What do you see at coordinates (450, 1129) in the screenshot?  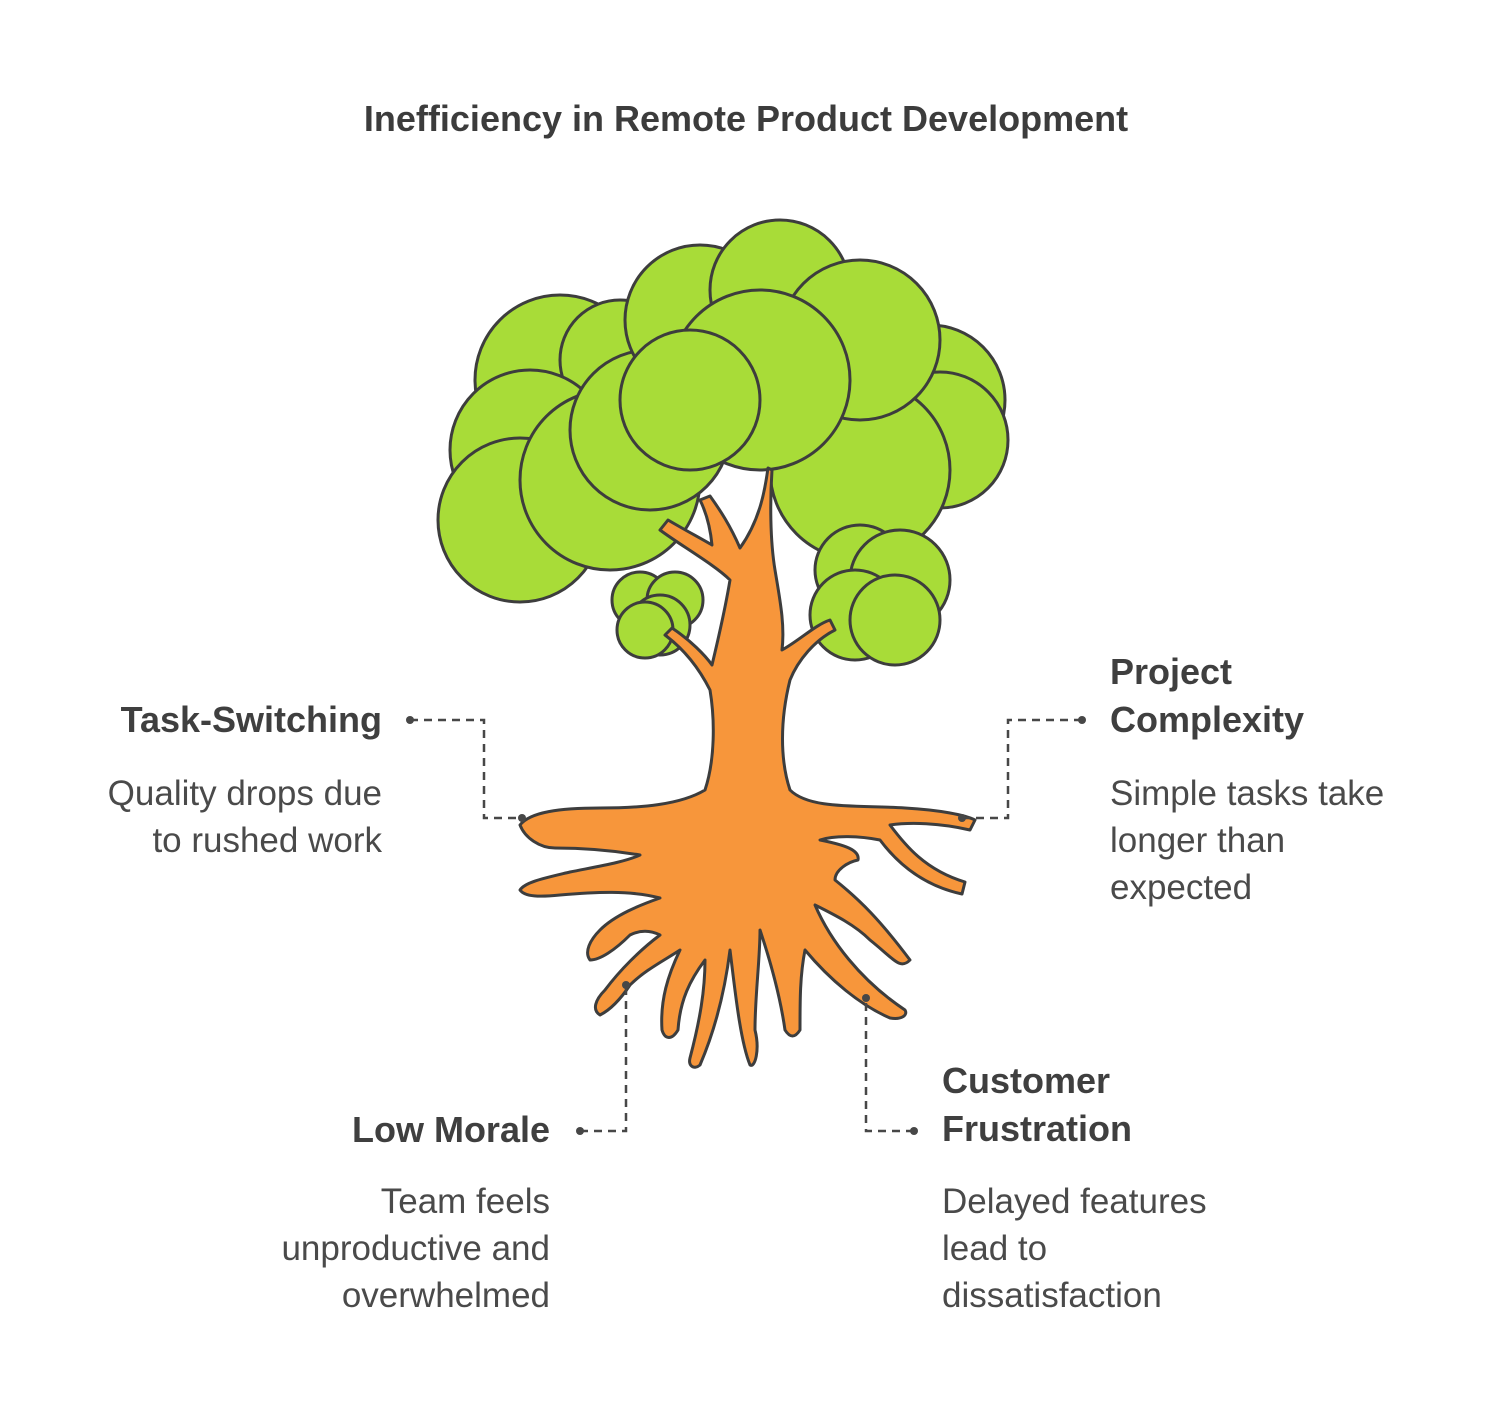 I see `low-morale-label: Low Morale` at bounding box center [450, 1129].